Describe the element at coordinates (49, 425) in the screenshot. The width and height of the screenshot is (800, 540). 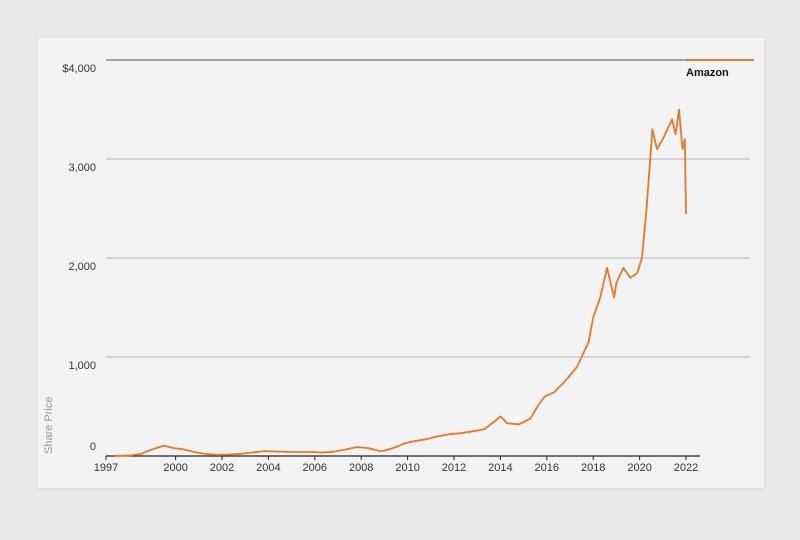
I see `y-axis-label: Share Price` at that location.